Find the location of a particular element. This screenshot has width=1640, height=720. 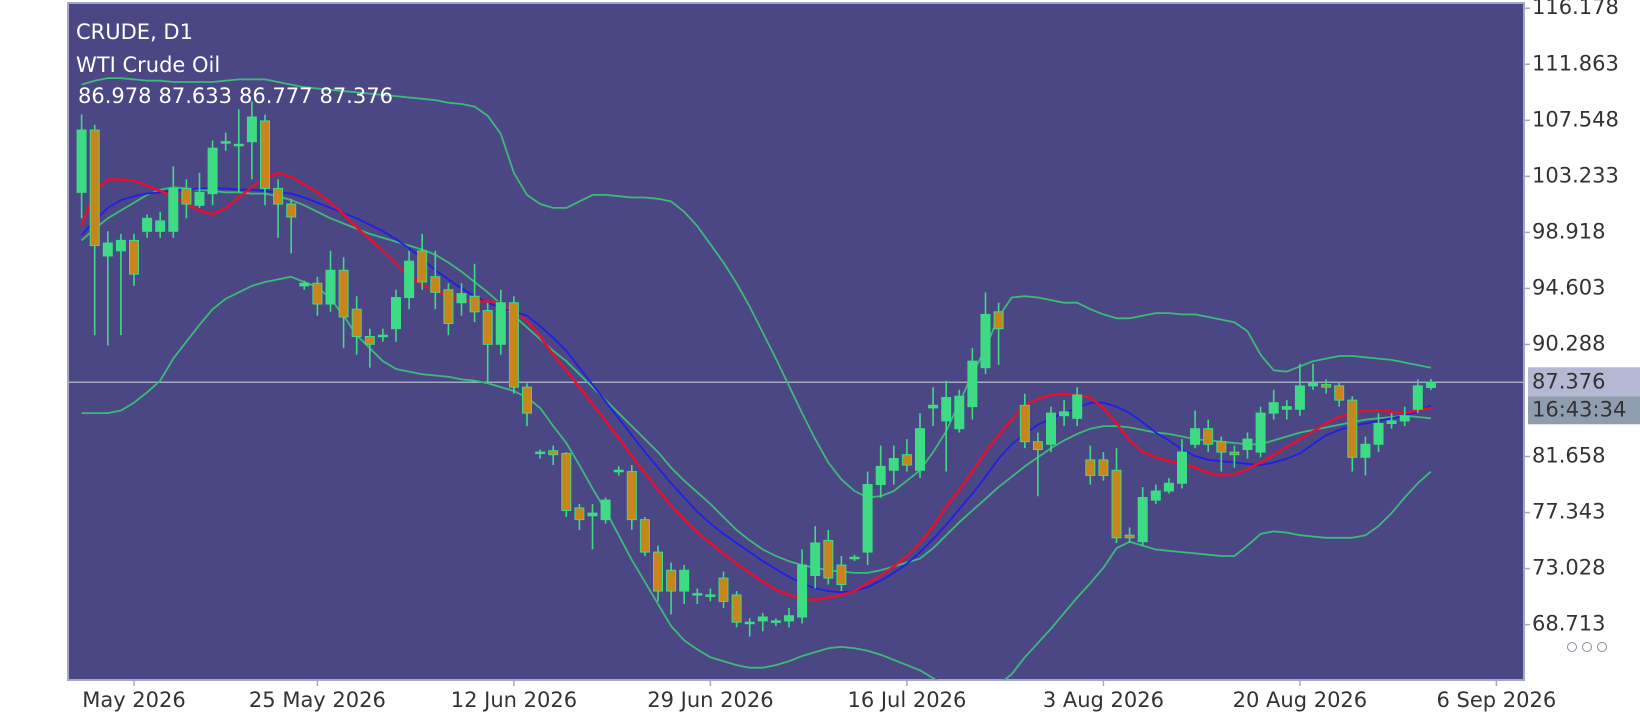

x-tick-label: 16 Jul 2026 is located at coordinates (906, 700).